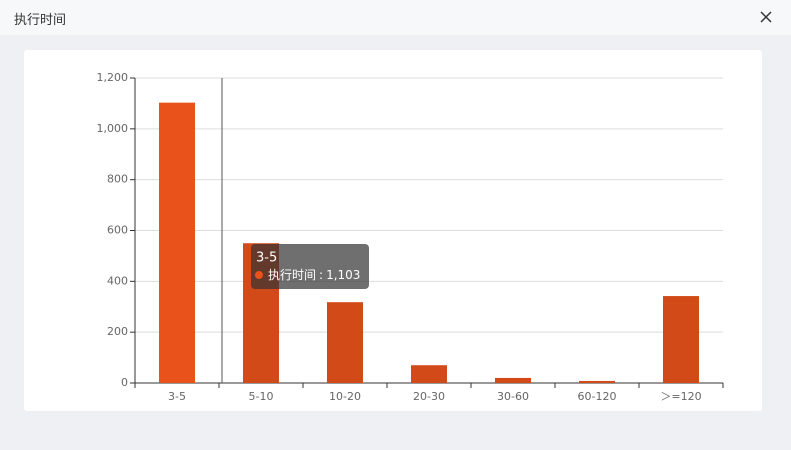 The width and height of the screenshot is (791, 450). Describe the element at coordinates (40, 20) in the screenshot. I see `dialog-title: 执行时间` at that location.